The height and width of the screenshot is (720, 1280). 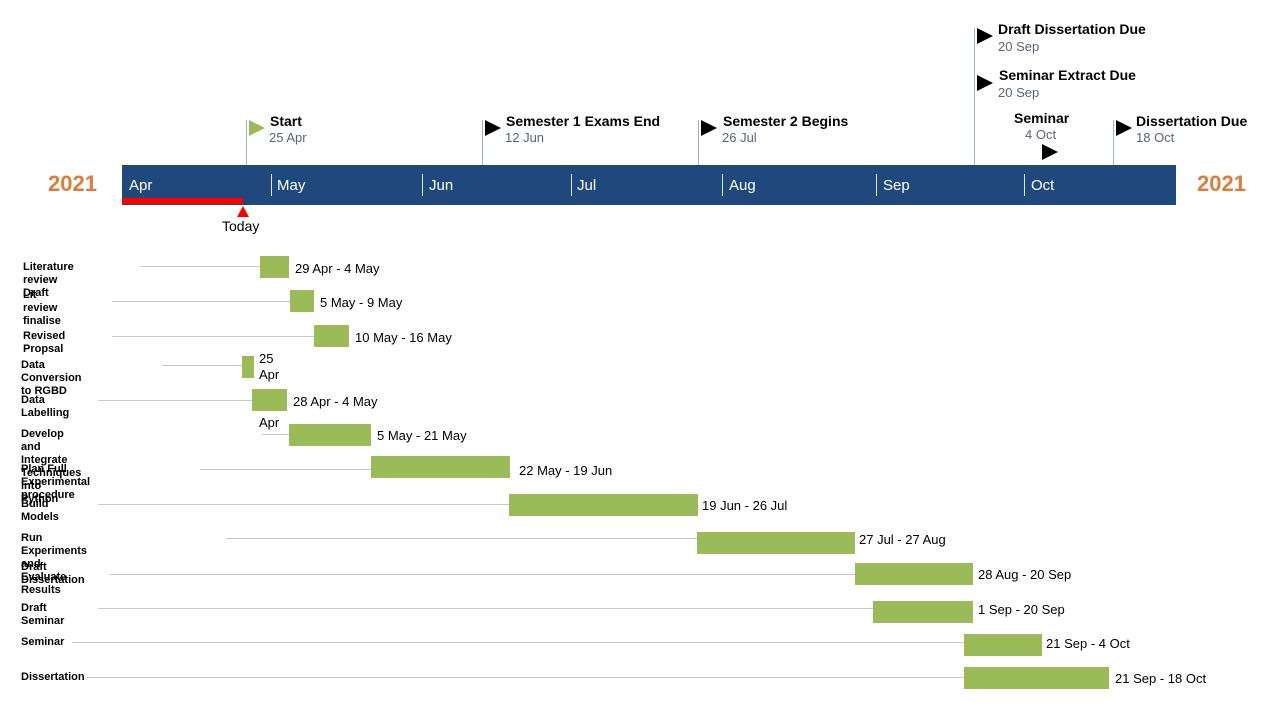 What do you see at coordinates (291, 185) in the screenshot?
I see `month-label-may: May` at bounding box center [291, 185].